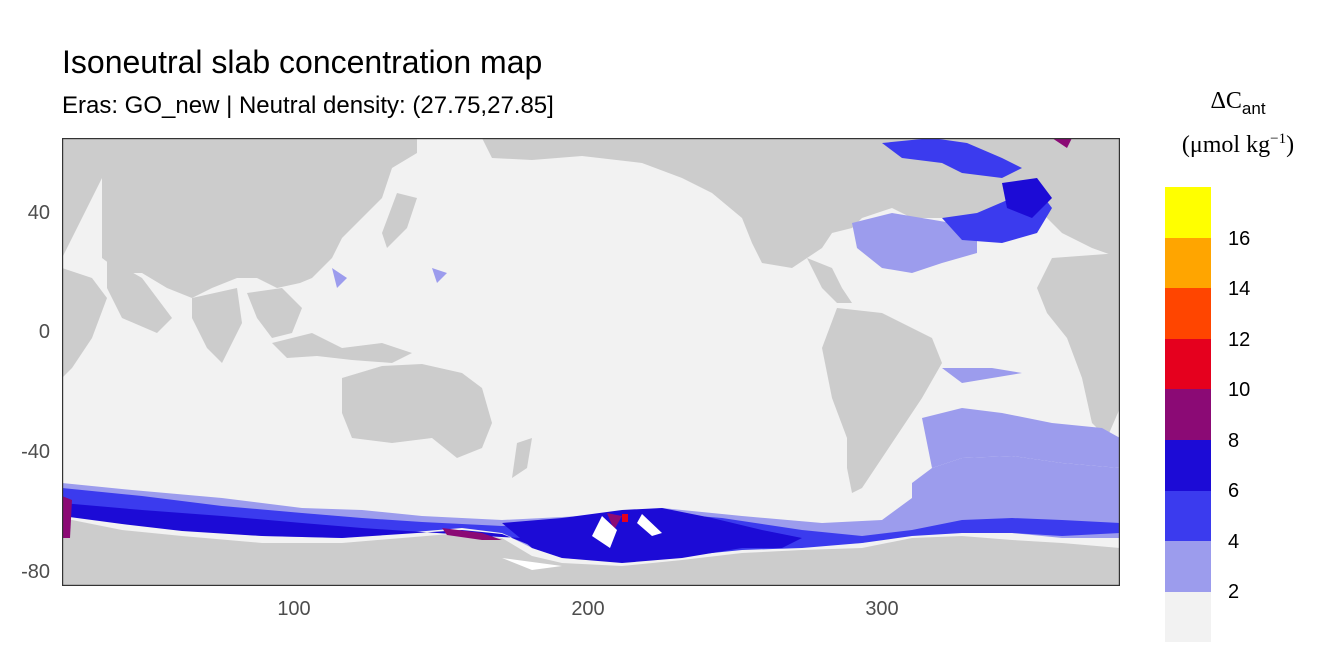  I want to click on x-tick-label: 200, so click(588, 609).